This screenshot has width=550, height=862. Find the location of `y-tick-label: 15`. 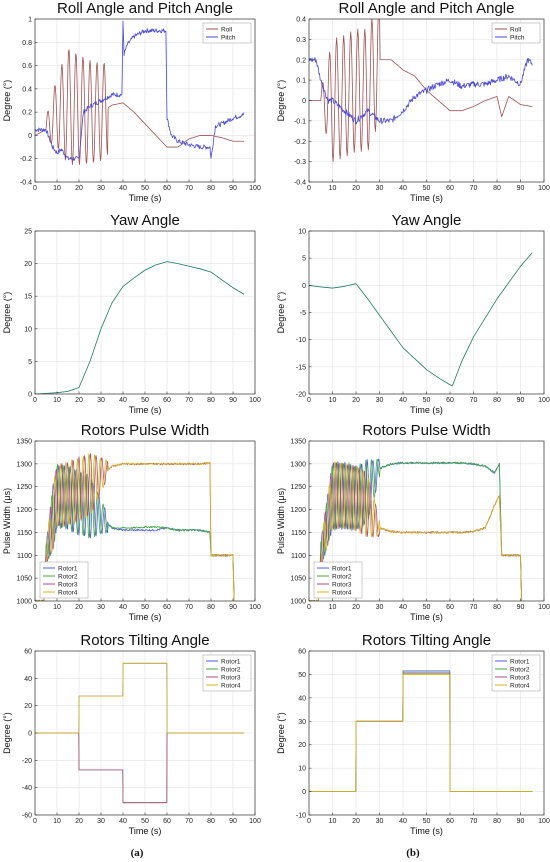

y-tick-label: 15 is located at coordinates (28, 297).